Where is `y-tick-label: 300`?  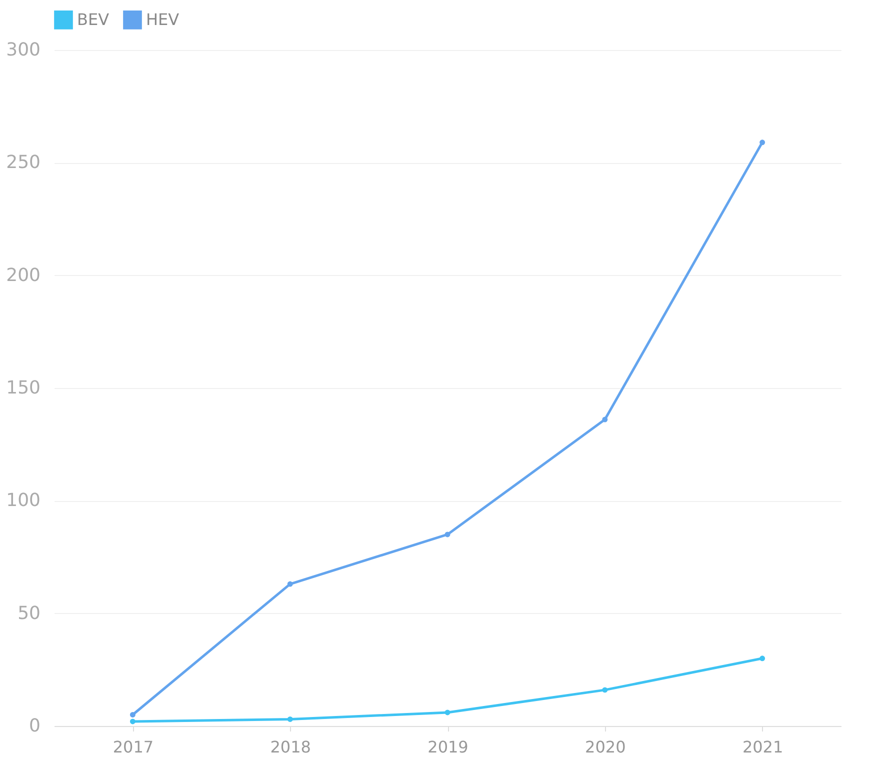
y-tick-label: 300 is located at coordinates (23, 50).